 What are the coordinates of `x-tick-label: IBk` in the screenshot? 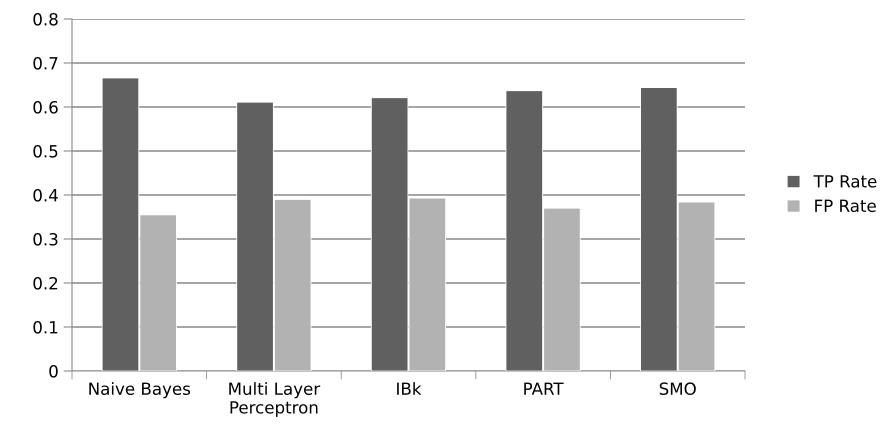 It's located at (409, 388).